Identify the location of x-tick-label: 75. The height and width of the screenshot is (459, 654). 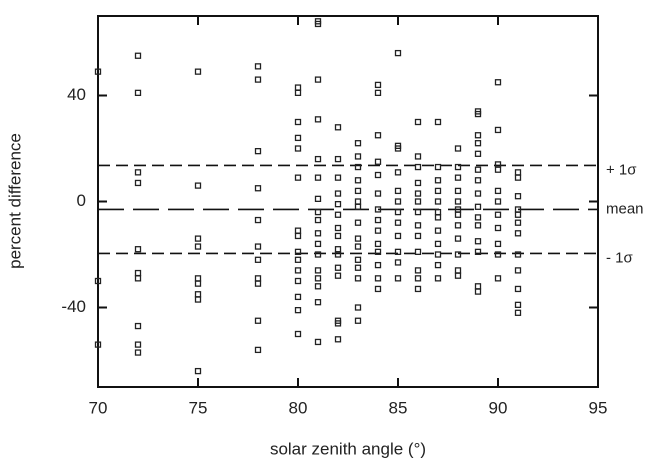
(198, 407).